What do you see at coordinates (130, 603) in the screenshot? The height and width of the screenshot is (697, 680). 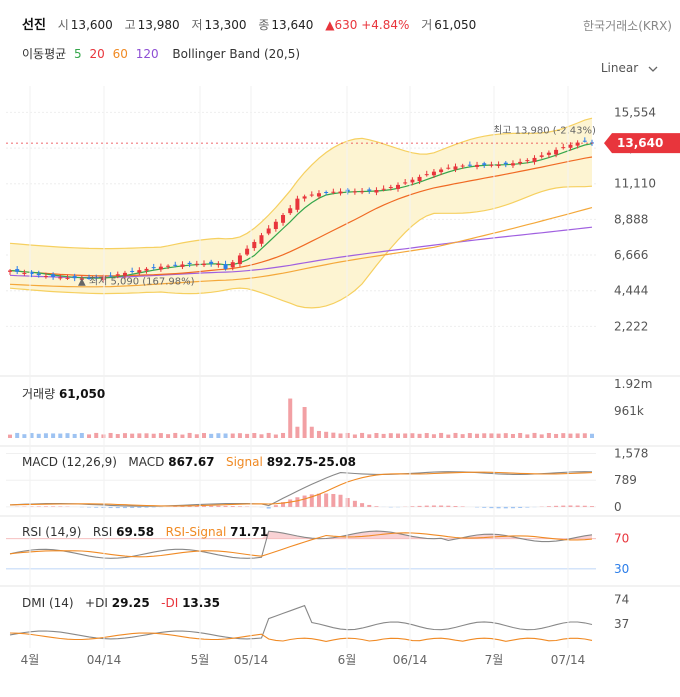 I see `pdi-value: 29.25` at bounding box center [130, 603].